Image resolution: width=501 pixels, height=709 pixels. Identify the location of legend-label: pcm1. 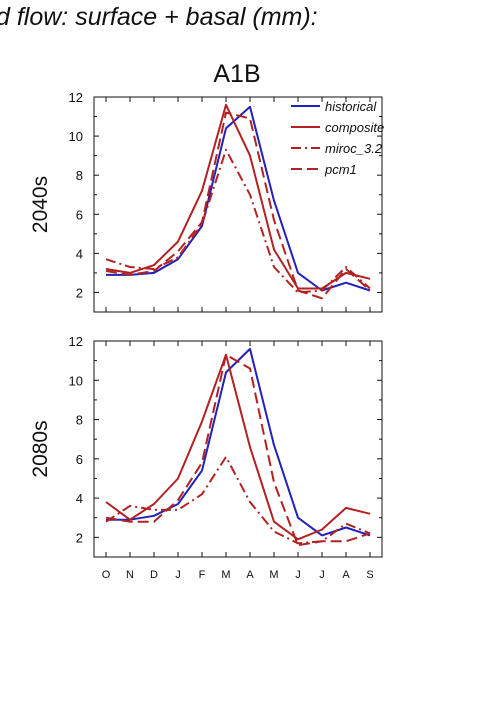
(340, 169).